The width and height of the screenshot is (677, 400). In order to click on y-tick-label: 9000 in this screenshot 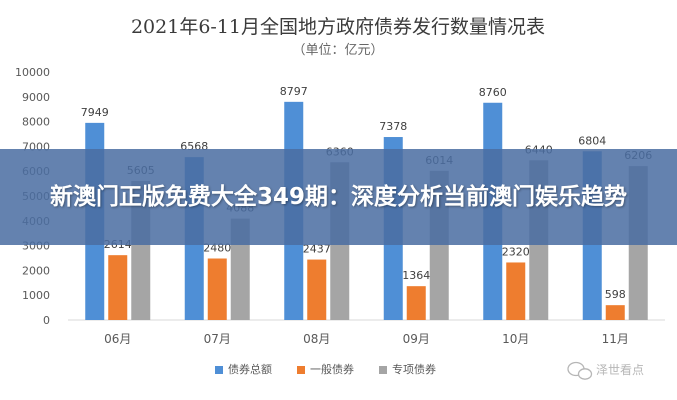, I will do `click(36, 97)`.